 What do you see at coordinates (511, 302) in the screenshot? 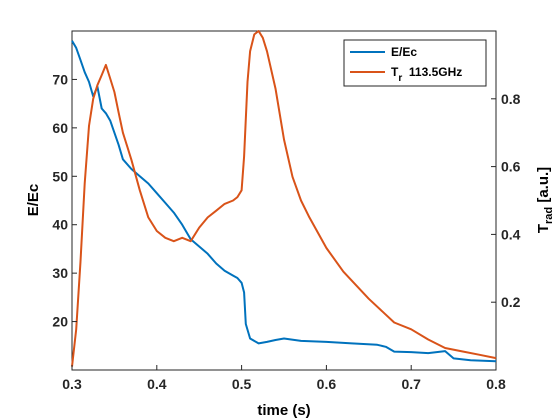
I see `y-right-tick-label: 0.2` at bounding box center [511, 302].